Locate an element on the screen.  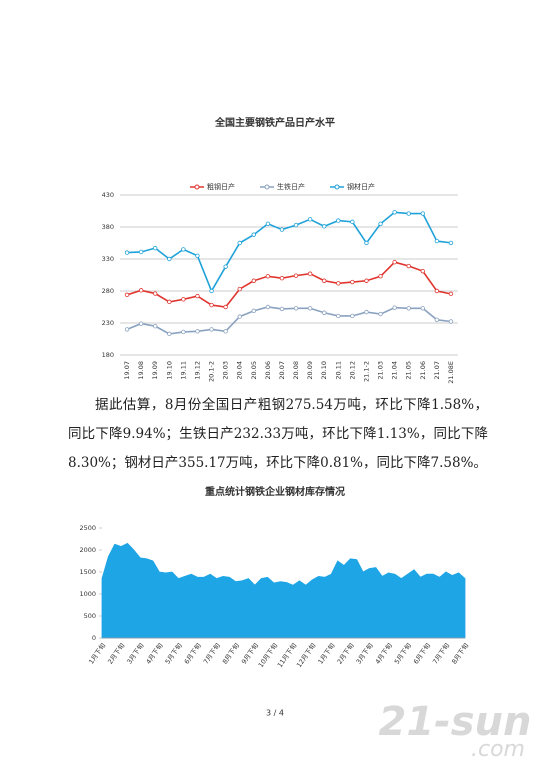
y-tick-label: 2000 is located at coordinates (87, 550).